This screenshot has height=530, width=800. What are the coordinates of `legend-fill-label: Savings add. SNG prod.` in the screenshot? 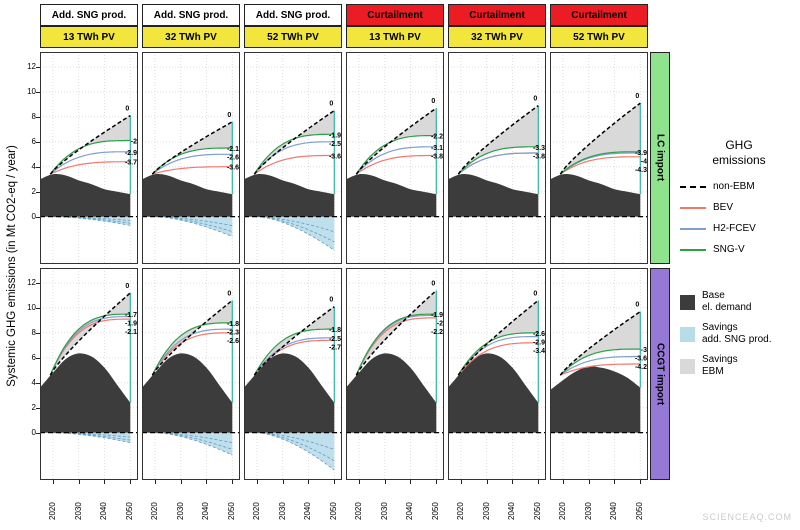 It's located at (737, 333).